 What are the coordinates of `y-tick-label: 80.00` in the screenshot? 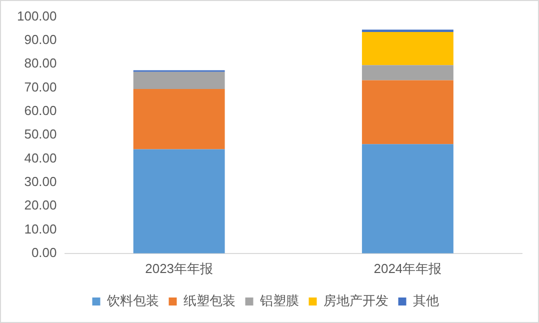 It's located at (40, 63).